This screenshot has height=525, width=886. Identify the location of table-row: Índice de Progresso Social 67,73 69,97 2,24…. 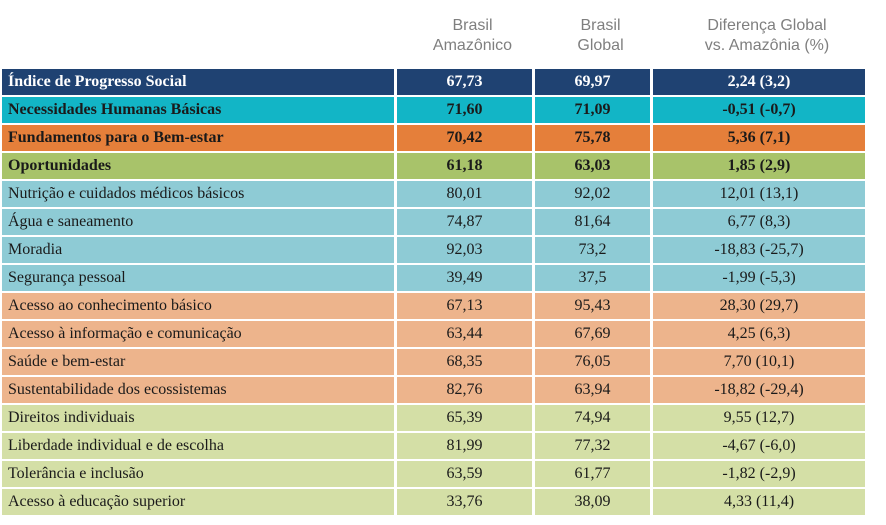
(433, 83).